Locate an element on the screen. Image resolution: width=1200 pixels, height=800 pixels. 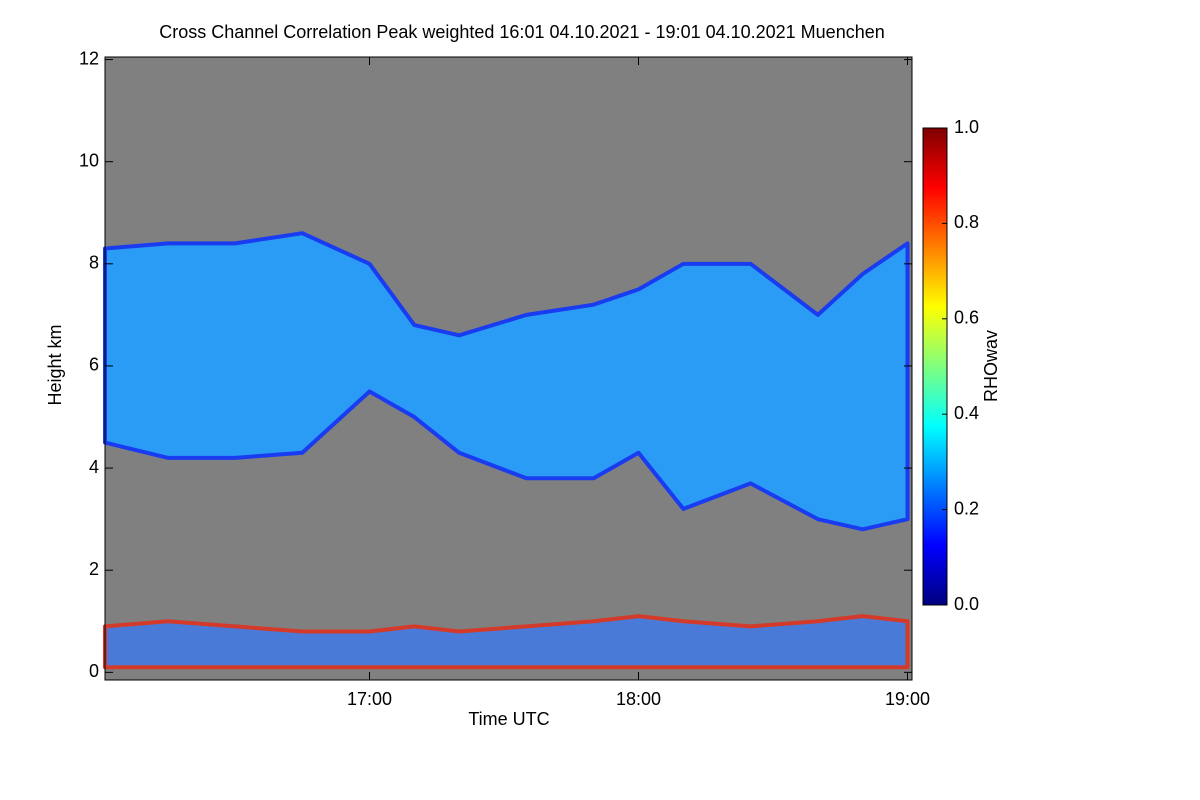
colorbar is located at coordinates (935, 366).